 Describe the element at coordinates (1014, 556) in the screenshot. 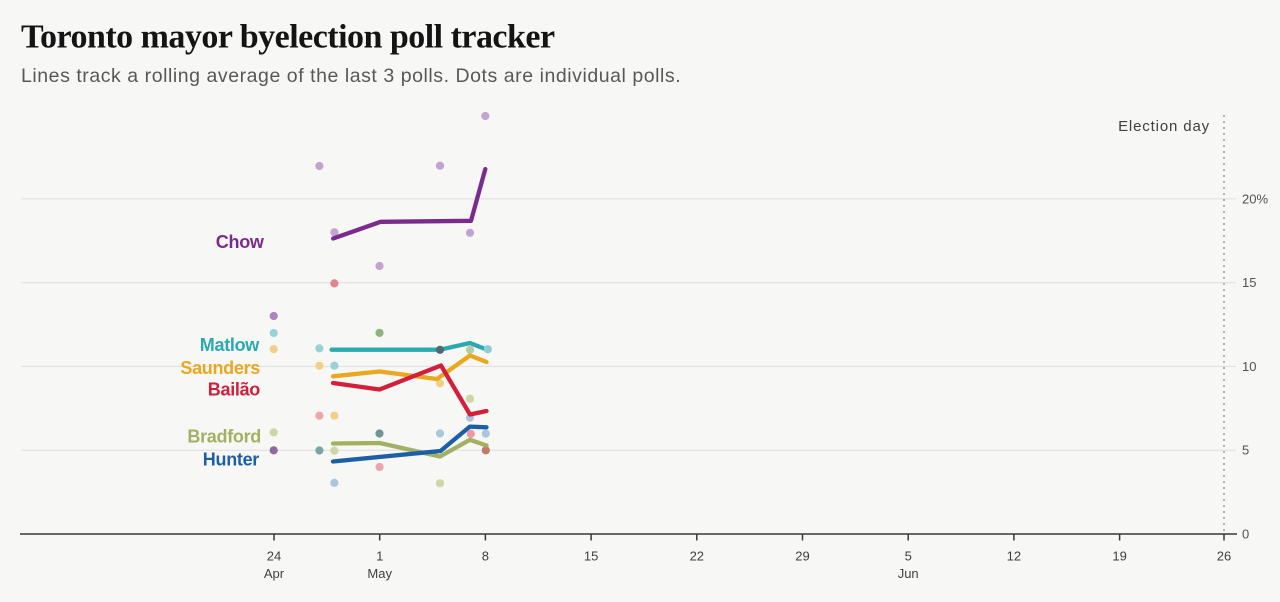

I see `svg-text: 12` at that location.